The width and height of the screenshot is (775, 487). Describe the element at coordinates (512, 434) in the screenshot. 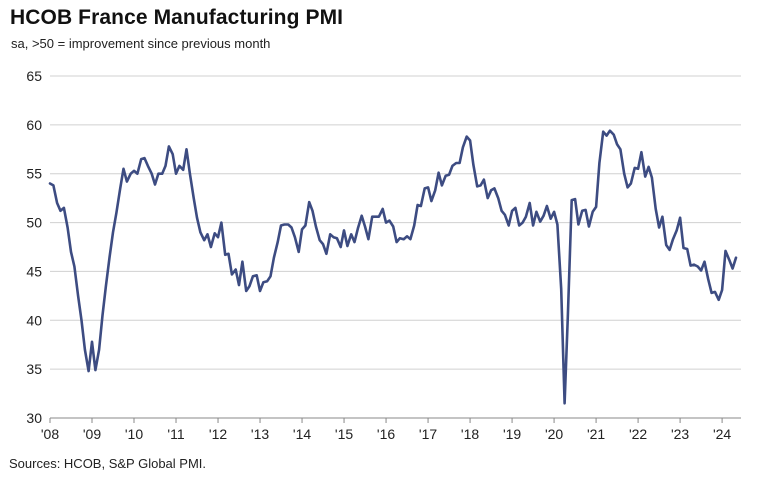

I see `x-tick-label: '19` at that location.